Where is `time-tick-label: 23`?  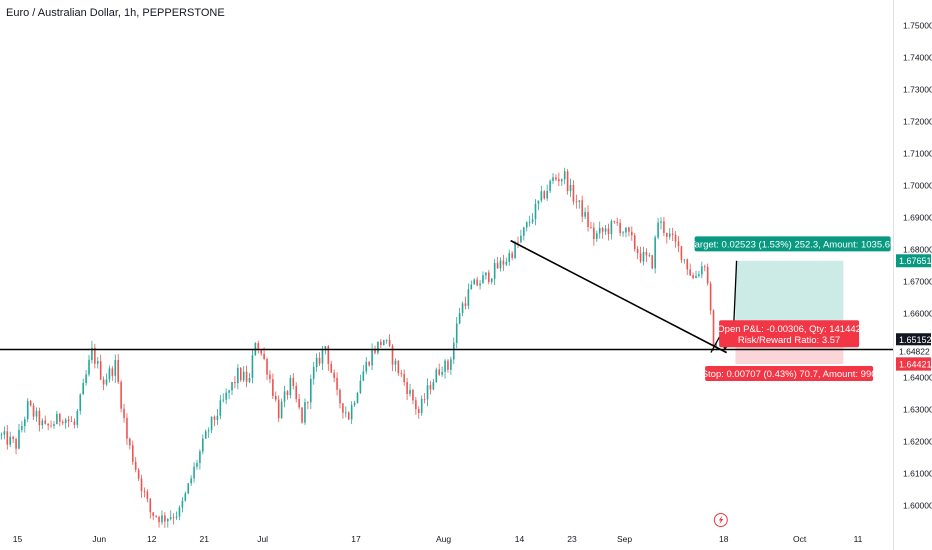 time-tick-label: 23 is located at coordinates (572, 539).